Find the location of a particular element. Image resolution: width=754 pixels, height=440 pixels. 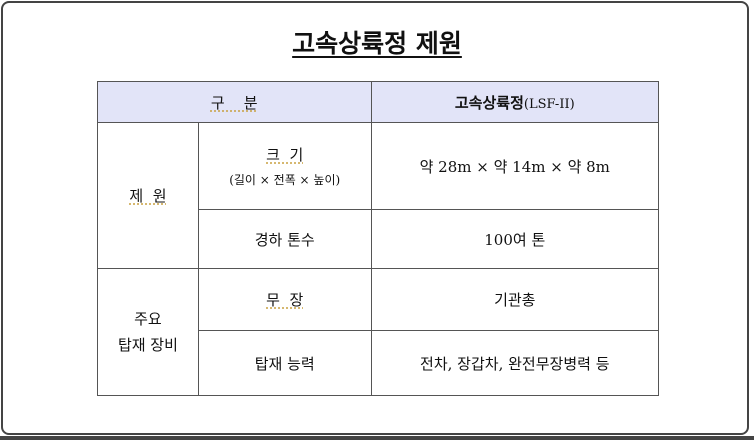

row-item: 크 기 (길이 × 전폭 × 높이) is located at coordinates (284, 166).